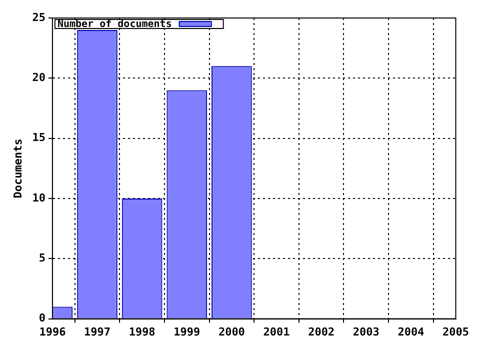 The width and height of the screenshot is (480, 350). What do you see at coordinates (17, 168) in the screenshot?
I see `y-axis-title: Documents` at bounding box center [17, 168].